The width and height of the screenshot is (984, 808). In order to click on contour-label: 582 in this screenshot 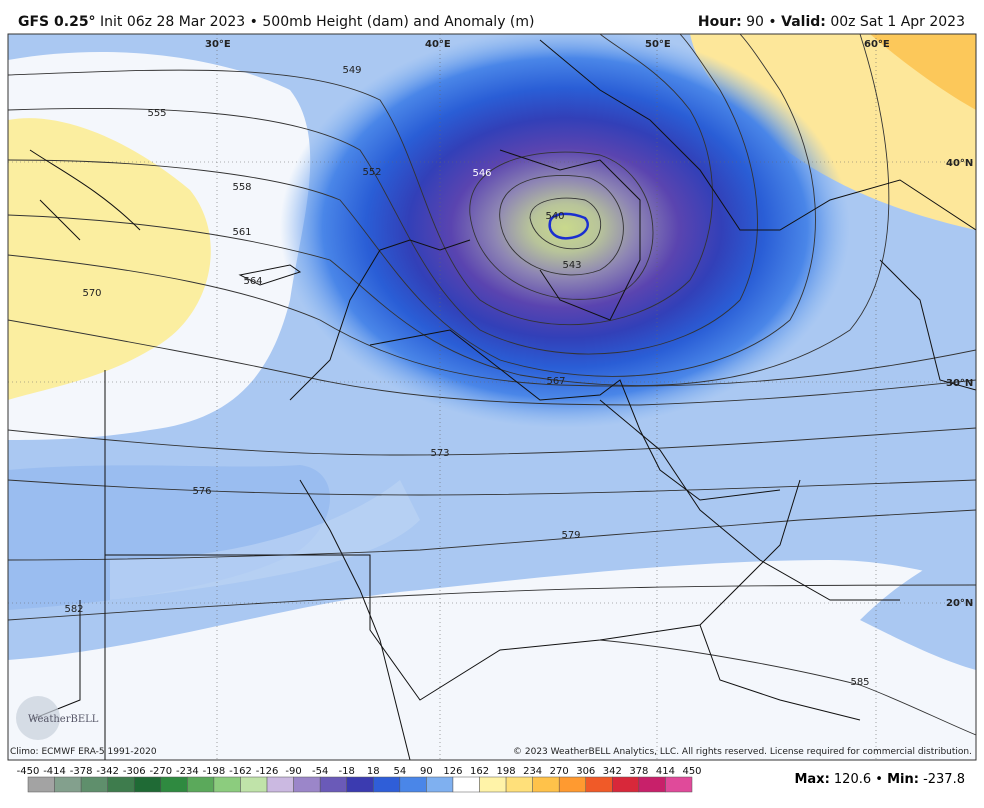, I will do `click(73, 609)`.